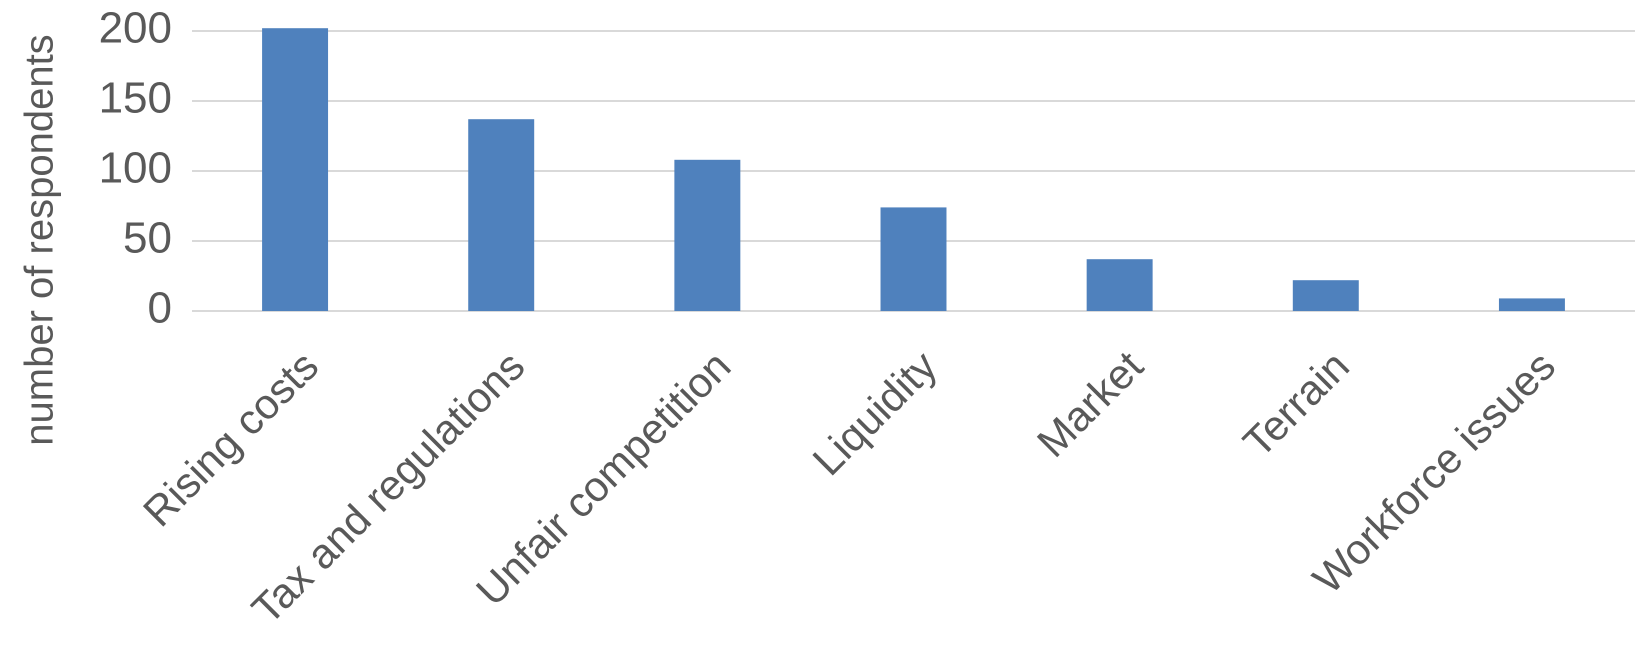 The image size is (1643, 663). What do you see at coordinates (135, 98) in the screenshot?
I see `y-tick-label: 150` at bounding box center [135, 98].